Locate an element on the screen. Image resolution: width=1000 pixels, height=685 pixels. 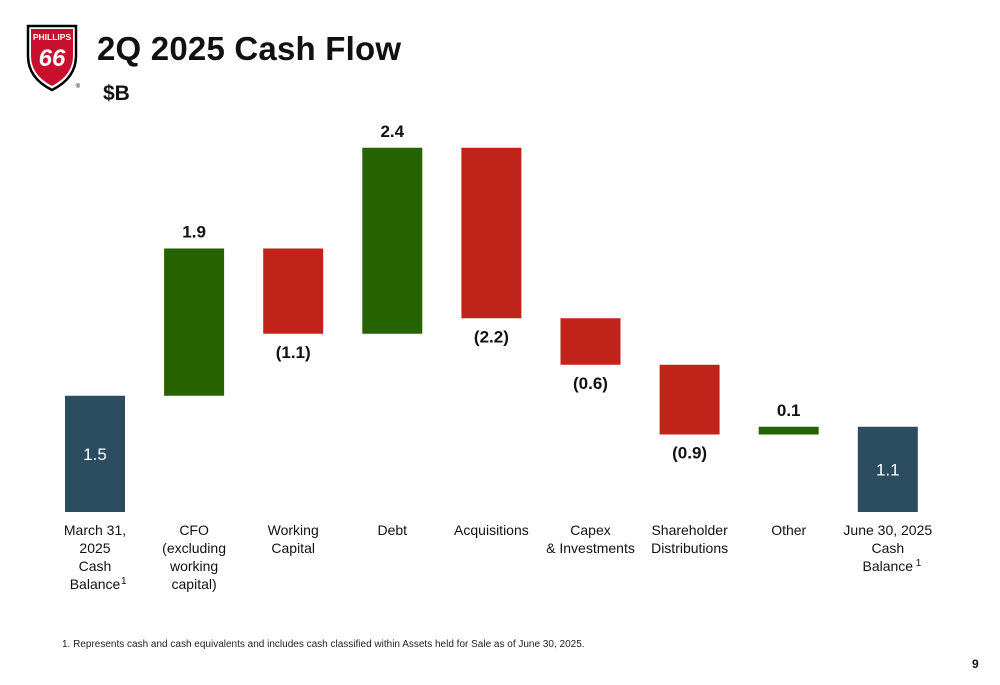
category-label-0-2: Cash is located at coordinates (95, 566).